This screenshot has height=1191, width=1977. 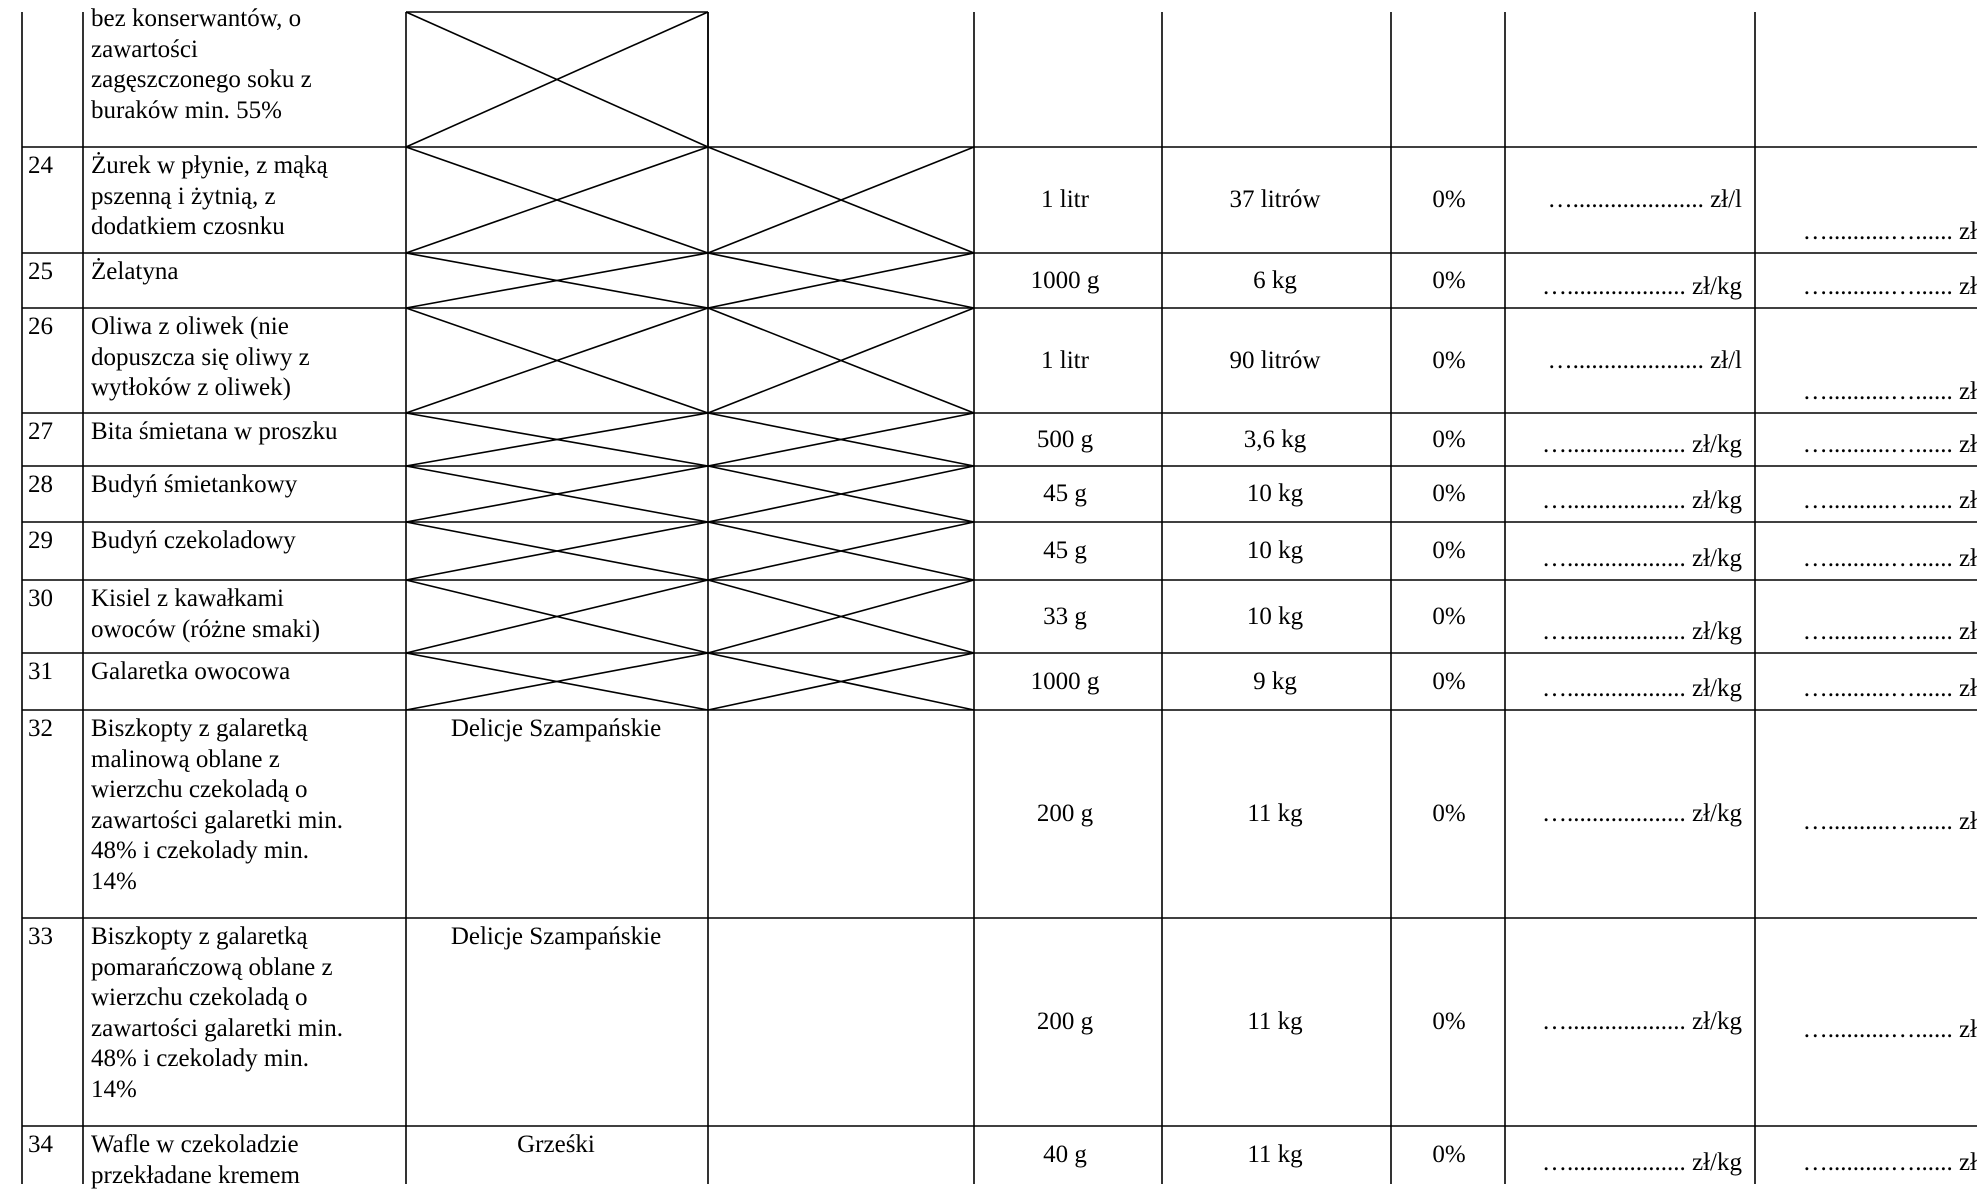 I want to click on cell-quantity: 3,6 kg, so click(x=1275, y=439).